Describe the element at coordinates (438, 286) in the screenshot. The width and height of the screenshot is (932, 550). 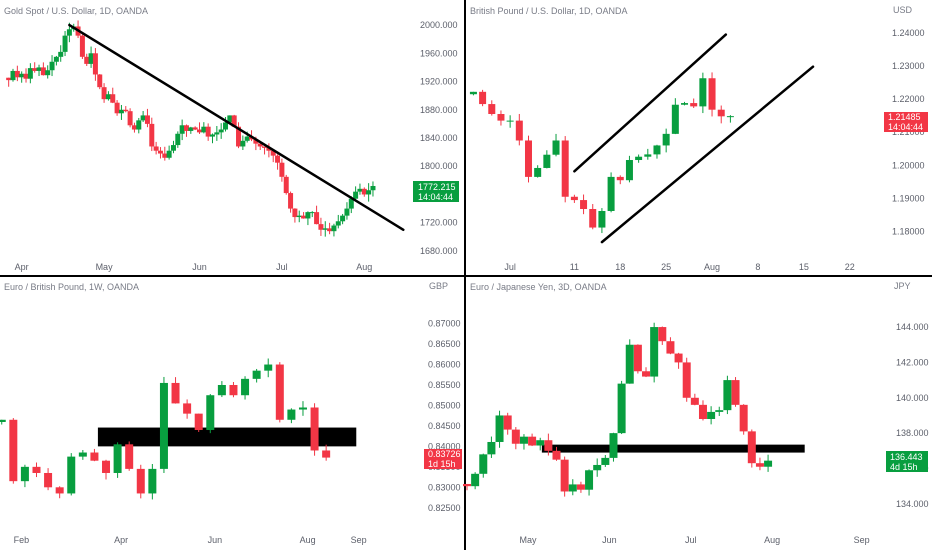
I see `eurgbp-currency: GBP` at that location.